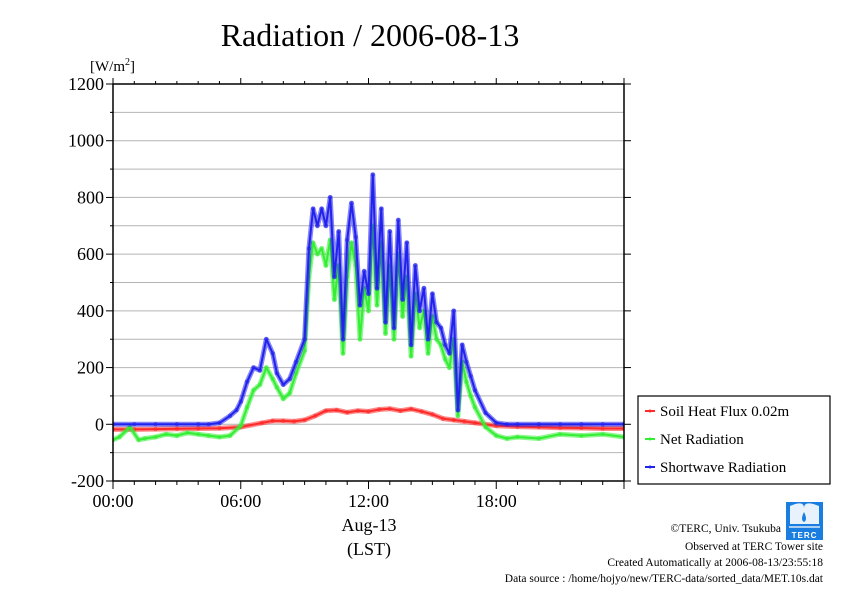 The height and width of the screenshot is (595, 842). What do you see at coordinates (805, 535) in the screenshot?
I see `terc-logo-text: TERC` at bounding box center [805, 535].